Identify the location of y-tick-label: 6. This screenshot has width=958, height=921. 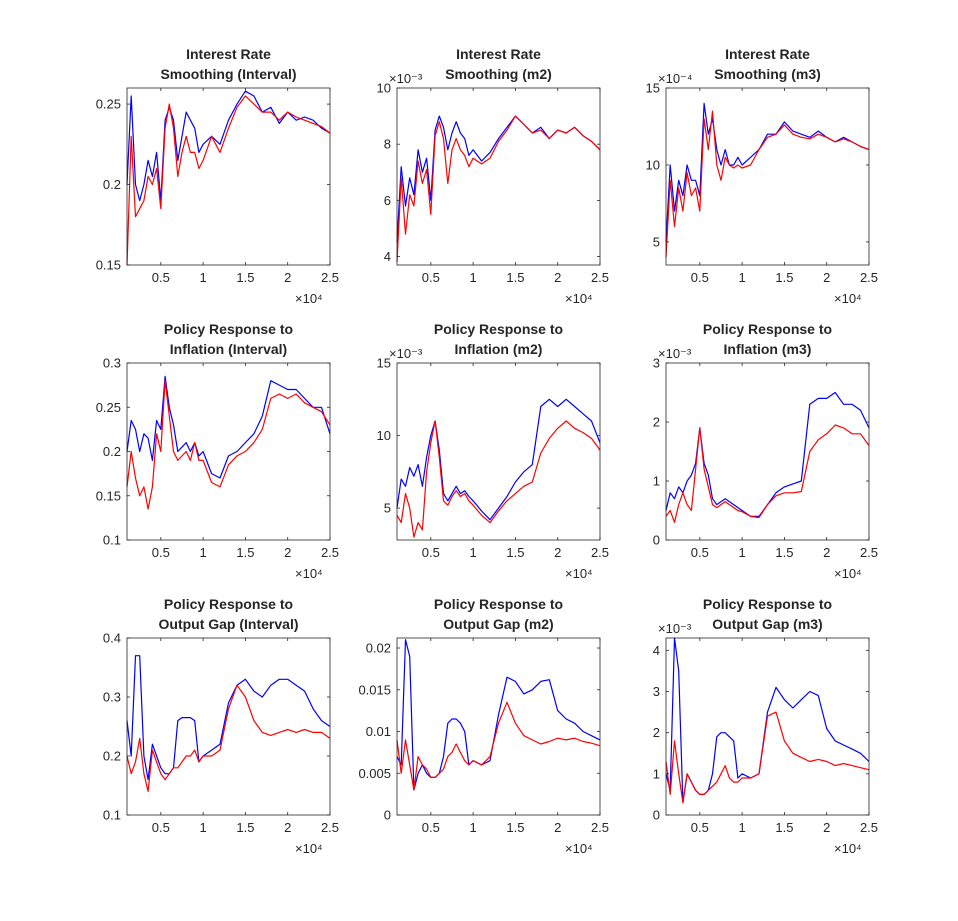
(387, 200).